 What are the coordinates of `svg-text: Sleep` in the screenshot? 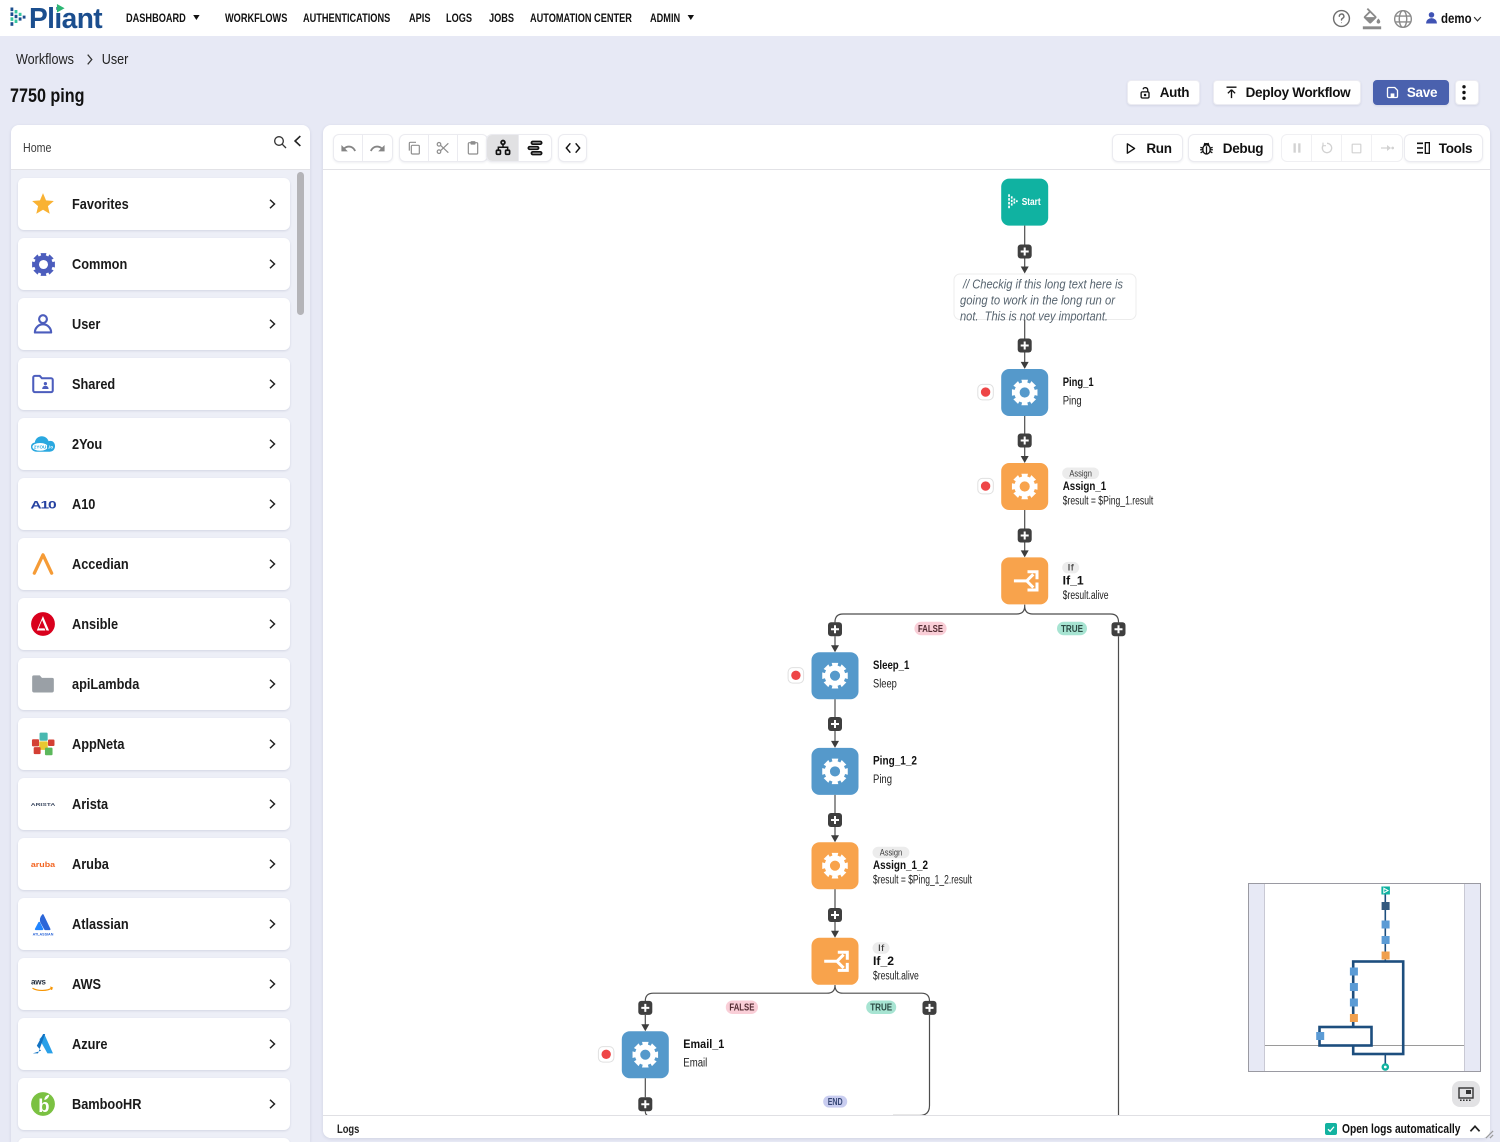 It's located at (885, 685).